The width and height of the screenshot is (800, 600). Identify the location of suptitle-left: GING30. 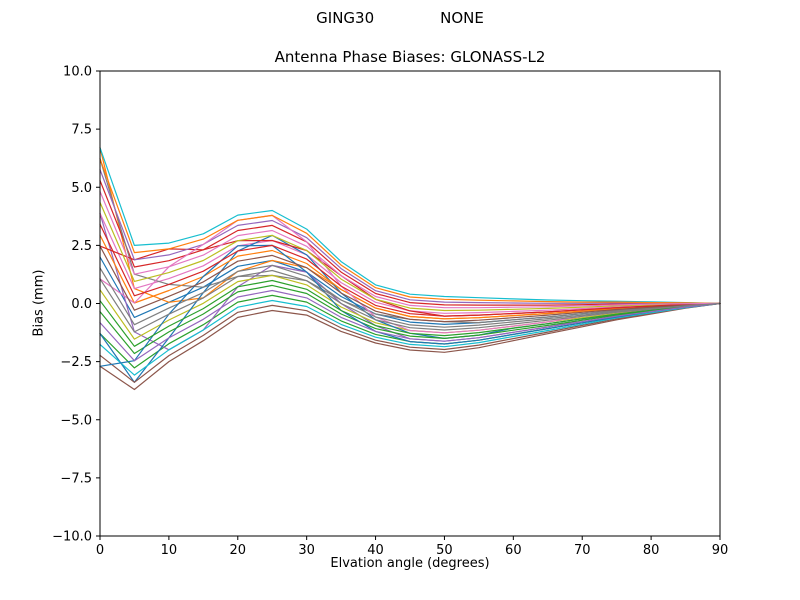
(345, 18).